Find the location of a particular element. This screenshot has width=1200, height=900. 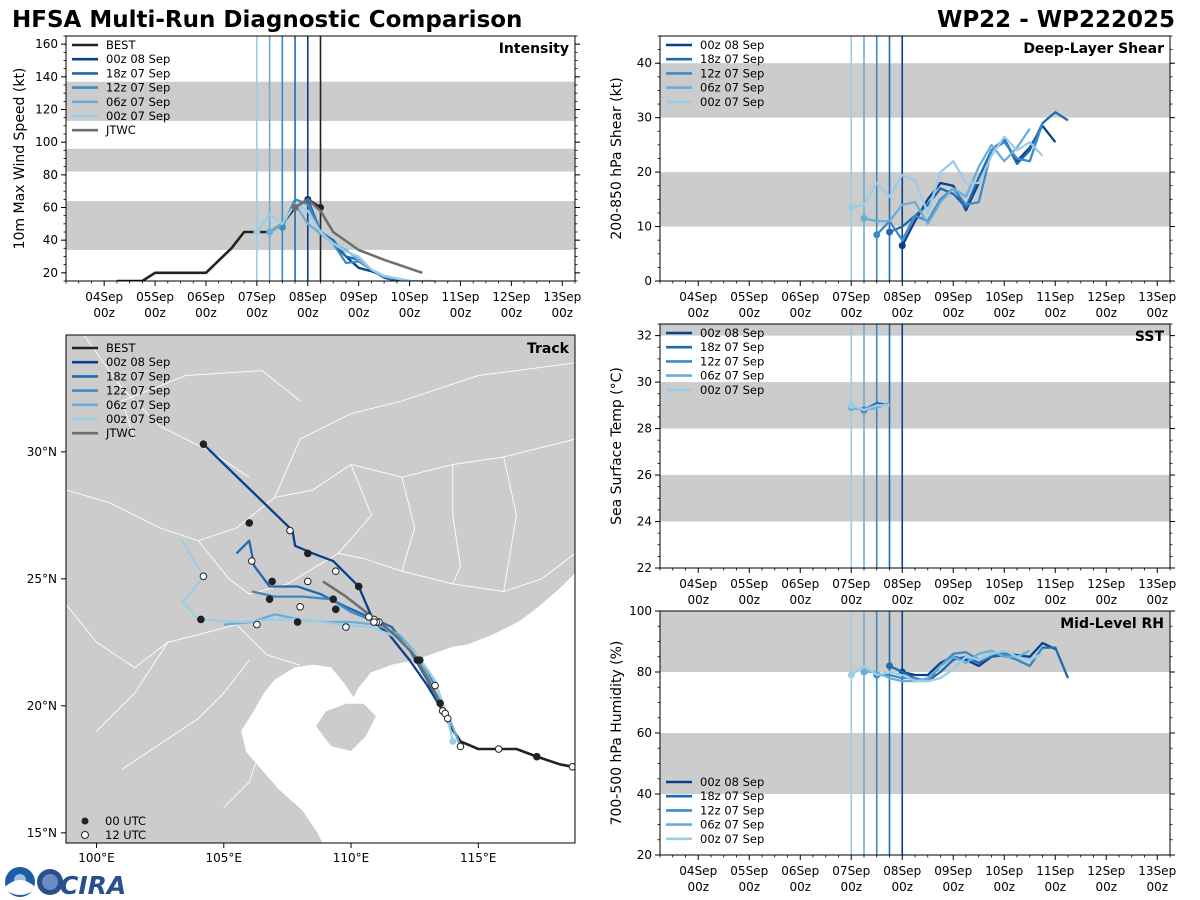

legend-label: BEST is located at coordinates (121, 348).